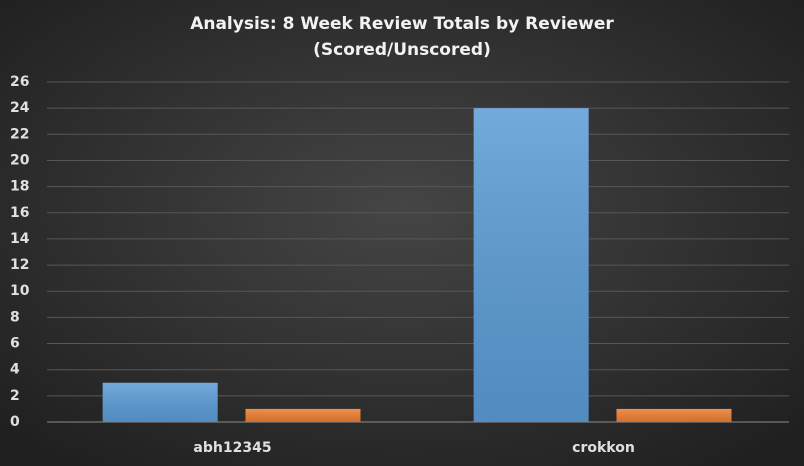  I want to click on chart-title: (Scored/Unscored), so click(402, 50).